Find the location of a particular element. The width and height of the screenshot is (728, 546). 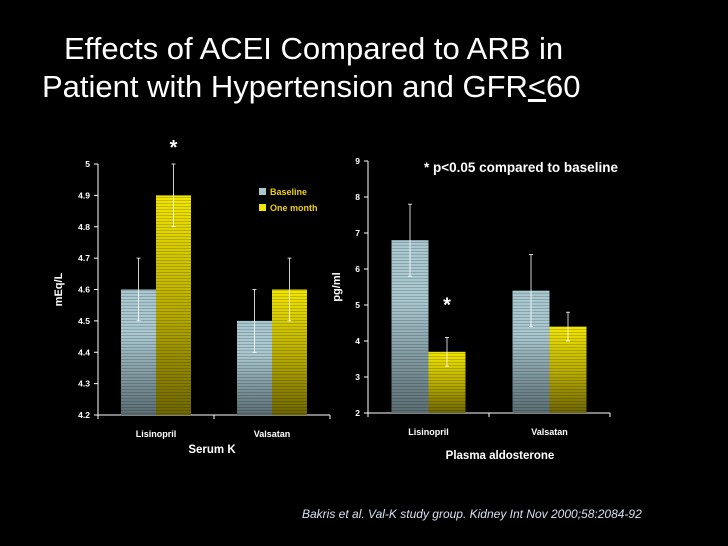

less-equal-symbol: < is located at coordinates (537, 86).